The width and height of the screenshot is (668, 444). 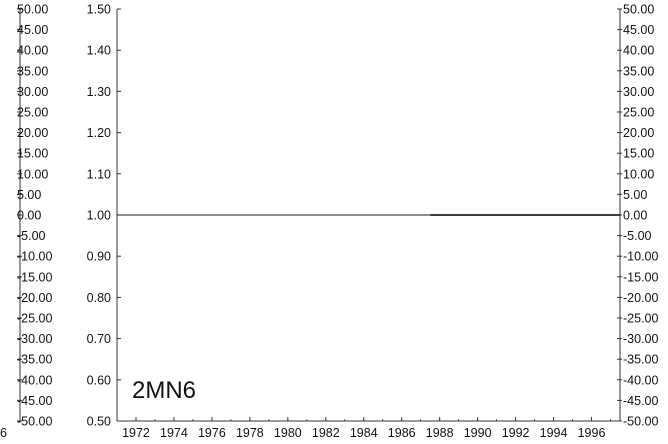 I want to click on right-tick-label: 35.00, so click(x=638, y=71).